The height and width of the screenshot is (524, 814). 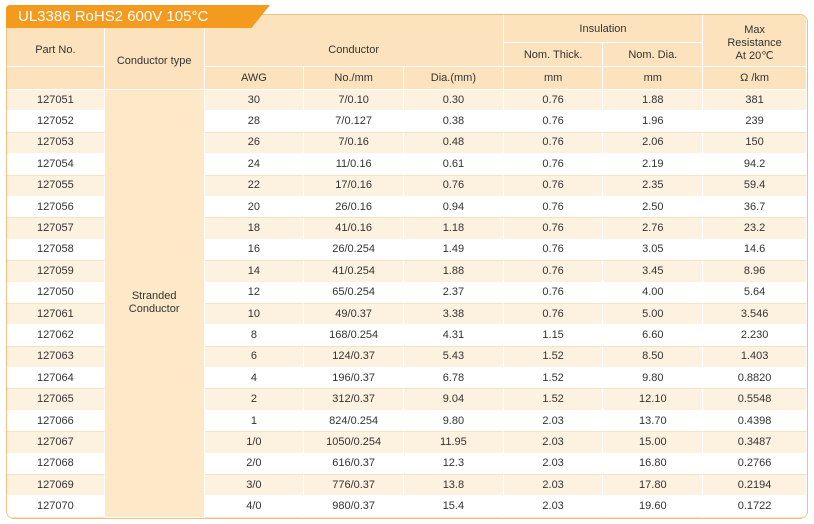 What do you see at coordinates (653, 486) in the screenshot?
I see `cell-ndia: 17.80` at bounding box center [653, 486].